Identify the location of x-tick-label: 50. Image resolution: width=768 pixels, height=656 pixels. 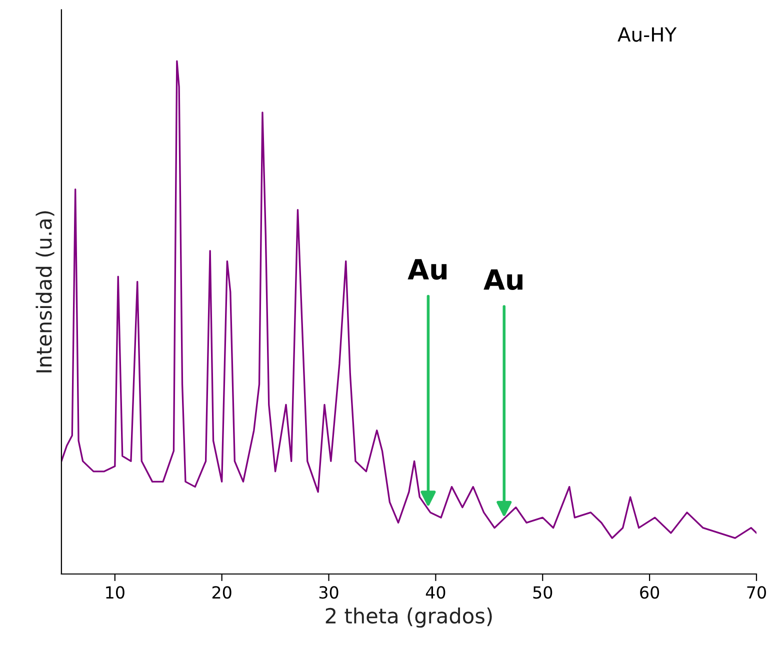
(542, 592).